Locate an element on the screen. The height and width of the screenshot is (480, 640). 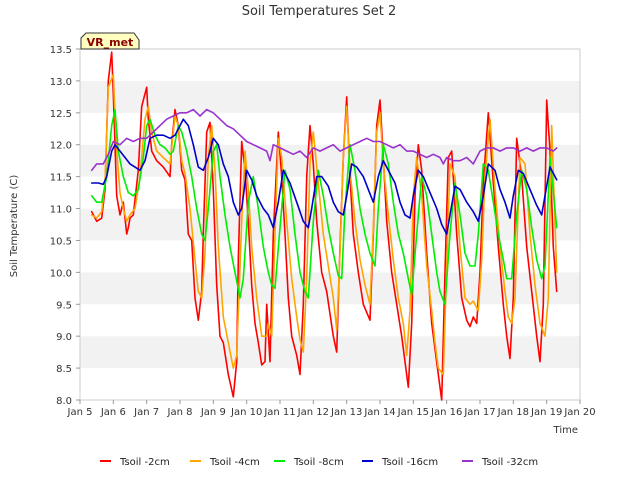
station-badge-shape is located at coordinates (110, 41).